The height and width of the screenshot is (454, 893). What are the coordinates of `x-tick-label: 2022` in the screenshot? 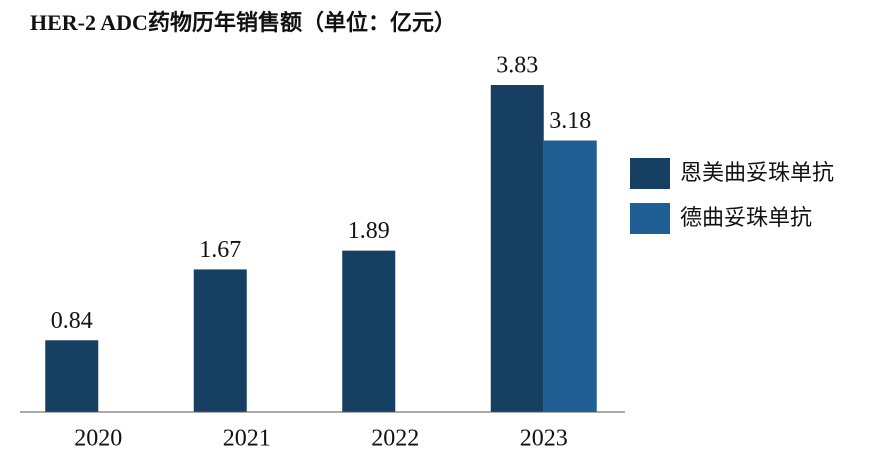 It's located at (395, 439).